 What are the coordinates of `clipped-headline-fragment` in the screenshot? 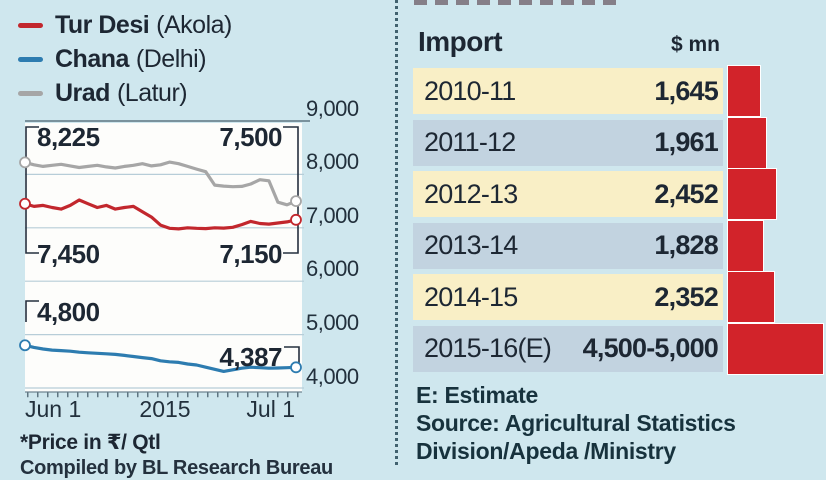 It's located at (515, 2).